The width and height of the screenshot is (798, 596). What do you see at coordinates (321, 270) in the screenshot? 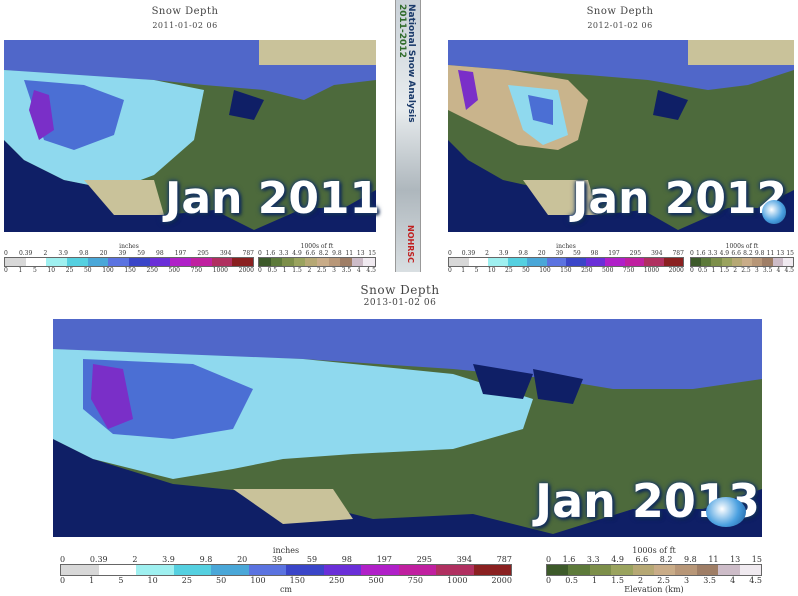
I see `tick: 2.5` at bounding box center [321, 270].